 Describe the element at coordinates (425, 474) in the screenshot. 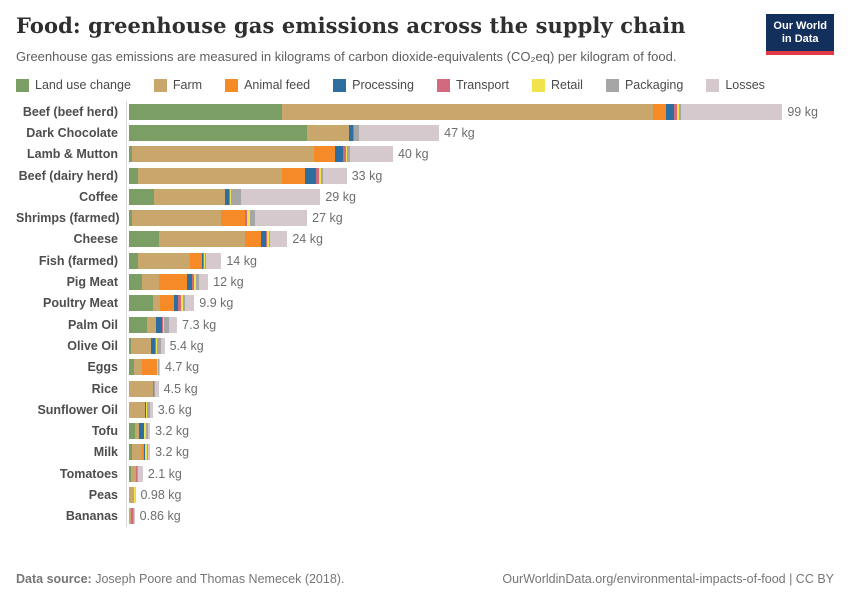

I see `bar-row-tomatoes: Tomatoes 2.1 kg` at that location.